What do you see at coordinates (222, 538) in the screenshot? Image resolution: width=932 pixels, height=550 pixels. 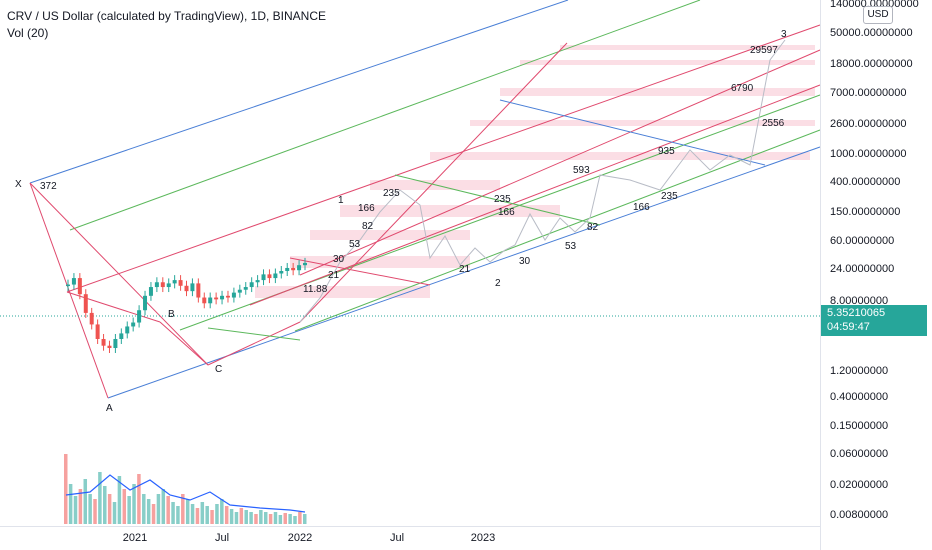 I see `time-tick-label: Jul` at bounding box center [222, 538].